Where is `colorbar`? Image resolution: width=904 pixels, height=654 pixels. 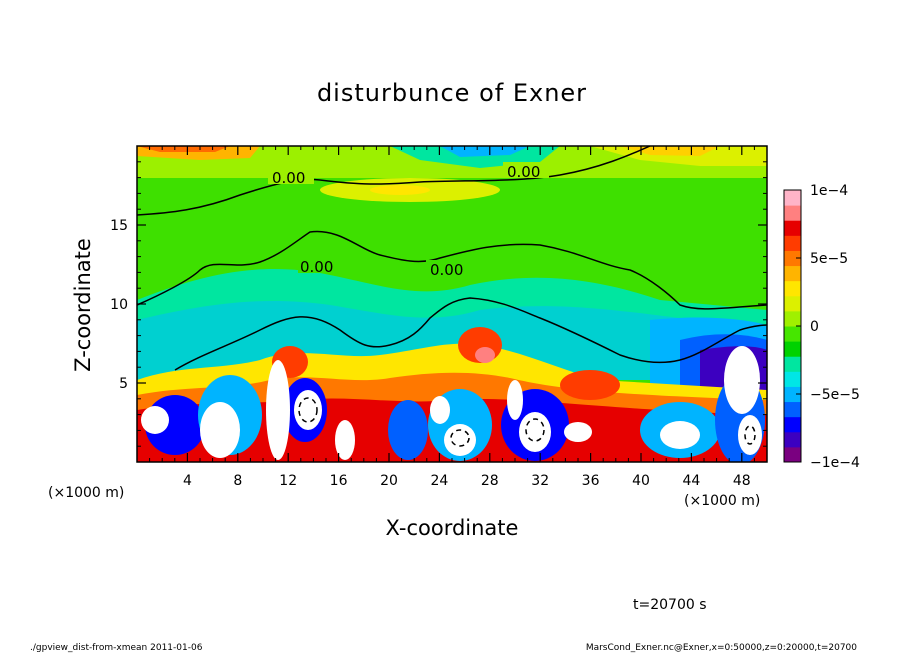 colorbar is located at coordinates (792, 326).